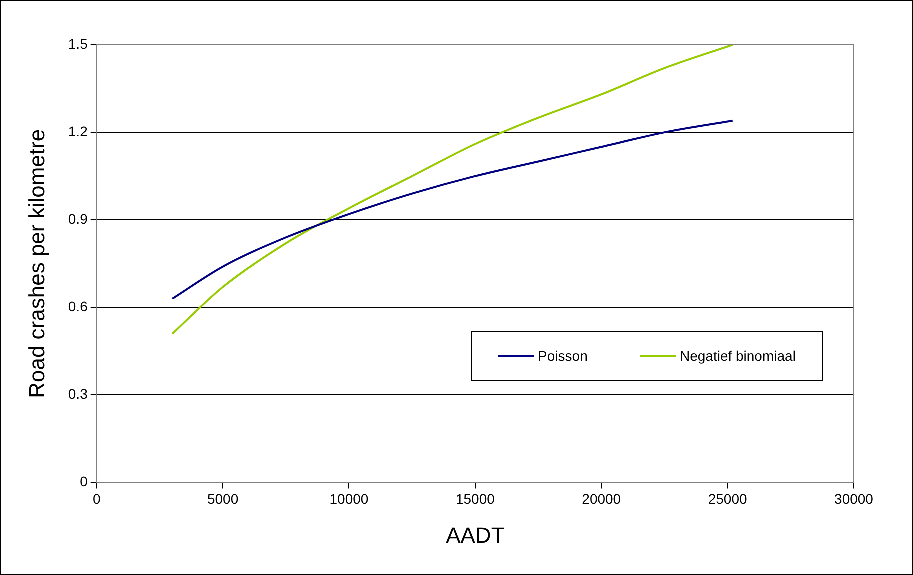  Describe the element at coordinates (349, 499) in the screenshot. I see `x-tick-label: 10000` at that location.